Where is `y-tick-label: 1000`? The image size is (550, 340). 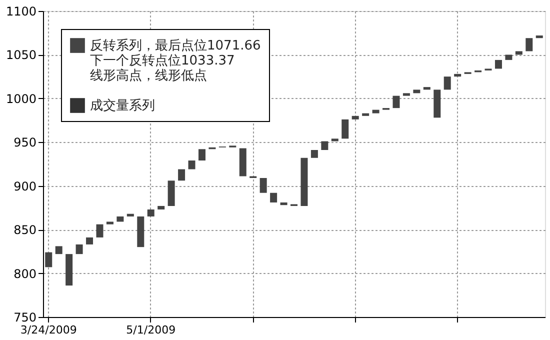
y-tick-label: 1000 is located at coordinates (21, 99).